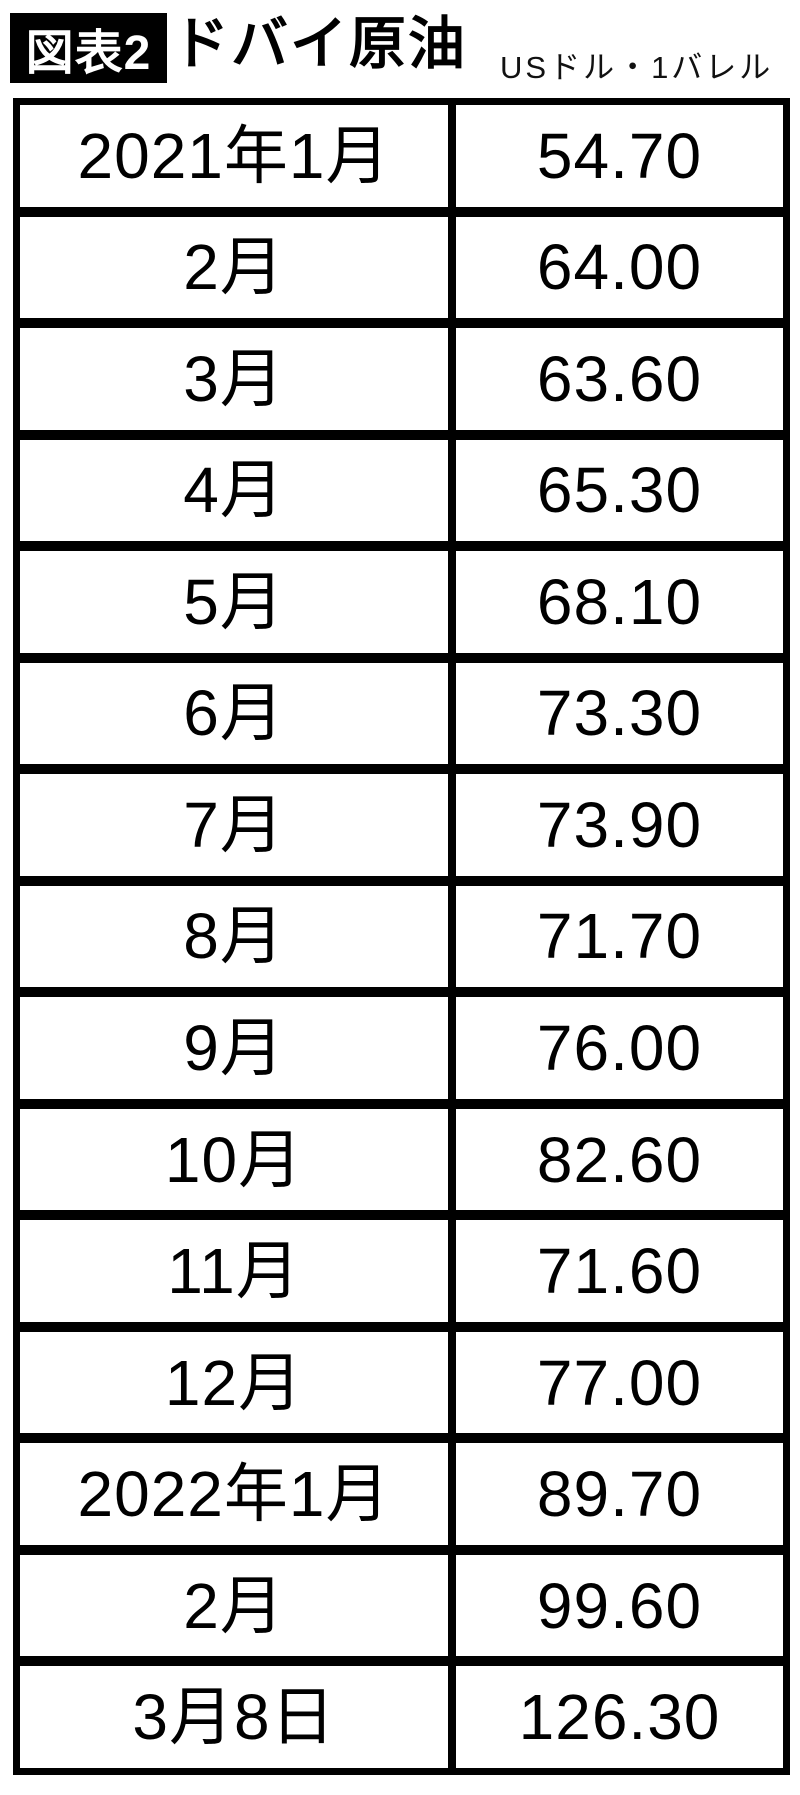 The height and width of the screenshot is (1795, 800). What do you see at coordinates (619, 602) in the screenshot?
I see `value-cell: 68.10` at bounding box center [619, 602].